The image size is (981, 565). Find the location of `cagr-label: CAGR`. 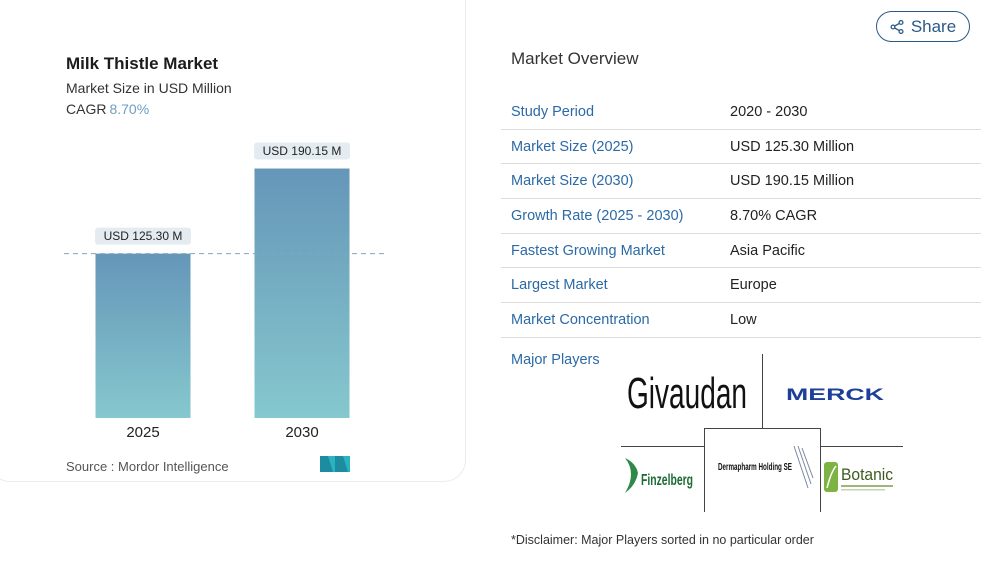

cagr-label: CAGR is located at coordinates (86, 109).